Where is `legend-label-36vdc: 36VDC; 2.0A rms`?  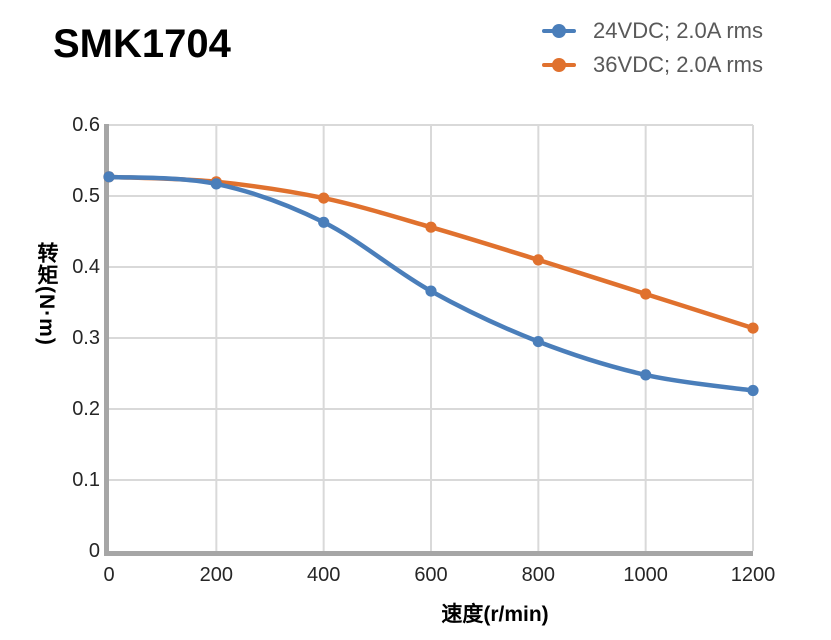 legend-label-36vdc: 36VDC; 2.0A rms is located at coordinates (678, 64).